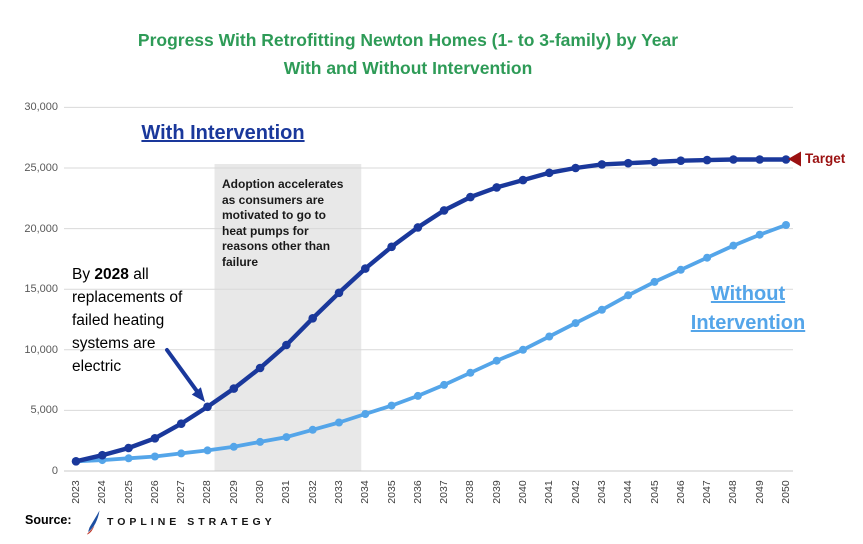  What do you see at coordinates (444, 210) in the screenshot?
I see `with-intervention-point-2037` at bounding box center [444, 210].